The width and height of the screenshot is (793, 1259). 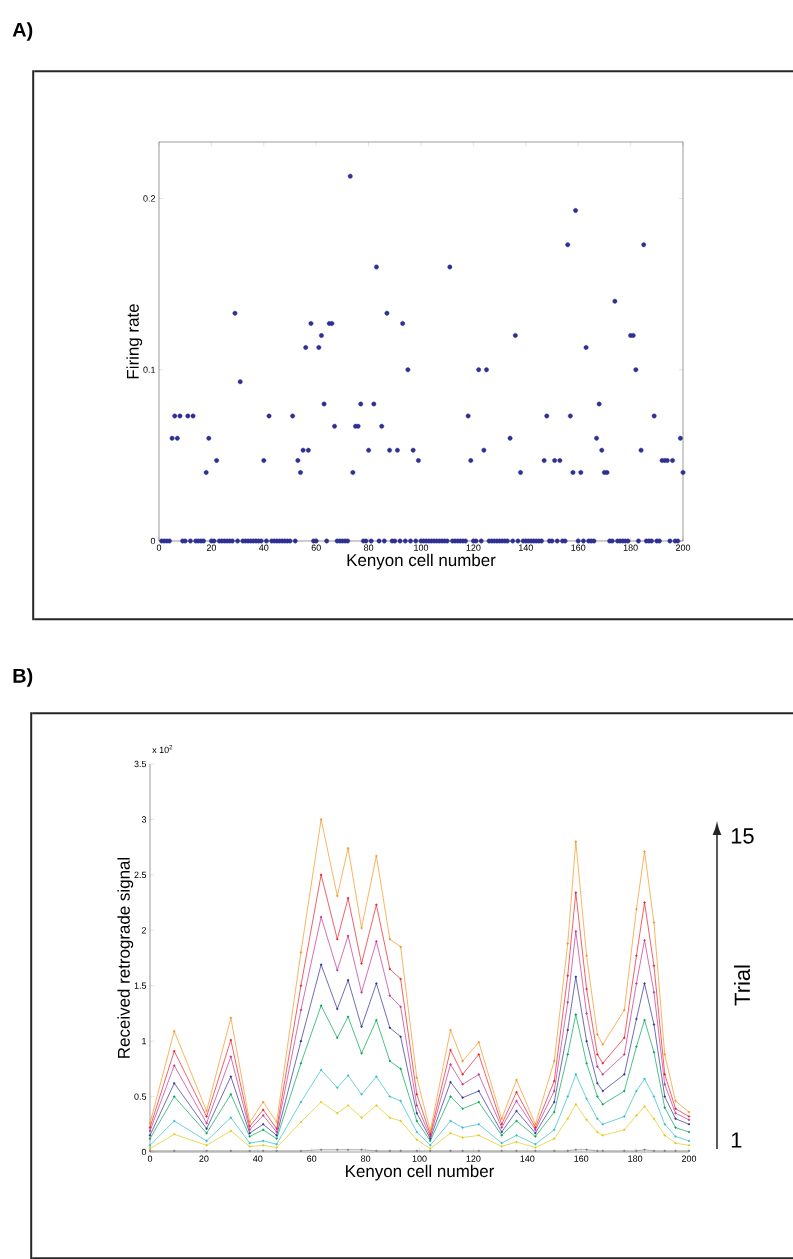 What do you see at coordinates (140, 875) in the screenshot?
I see `y-tick-label: 2.5` at bounding box center [140, 875].